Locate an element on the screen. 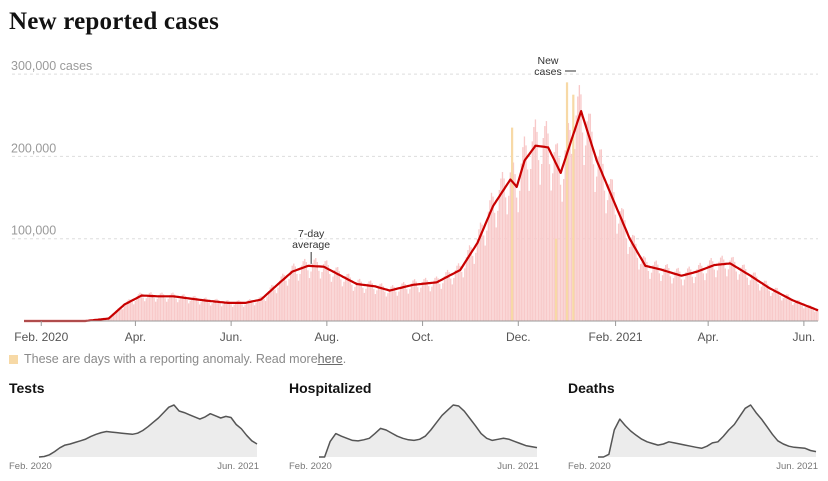 The image size is (828, 481). small-chart-title: Deaths is located at coordinates (591, 388).